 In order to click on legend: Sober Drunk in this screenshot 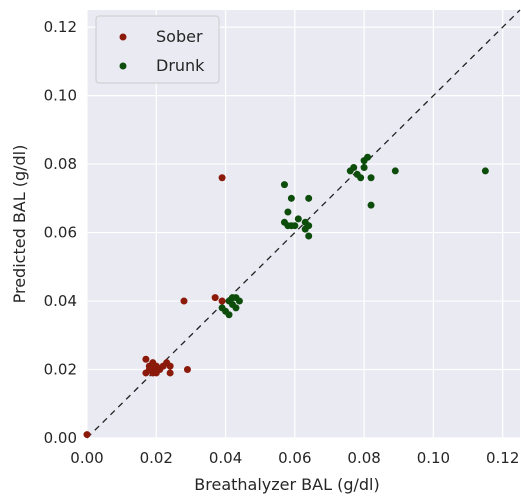, I will do `click(157, 49)`.